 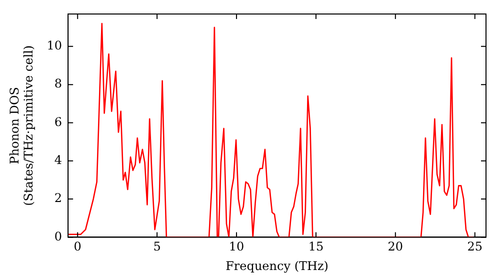 I want to click on x-tick-label: 5, so click(x=157, y=247).